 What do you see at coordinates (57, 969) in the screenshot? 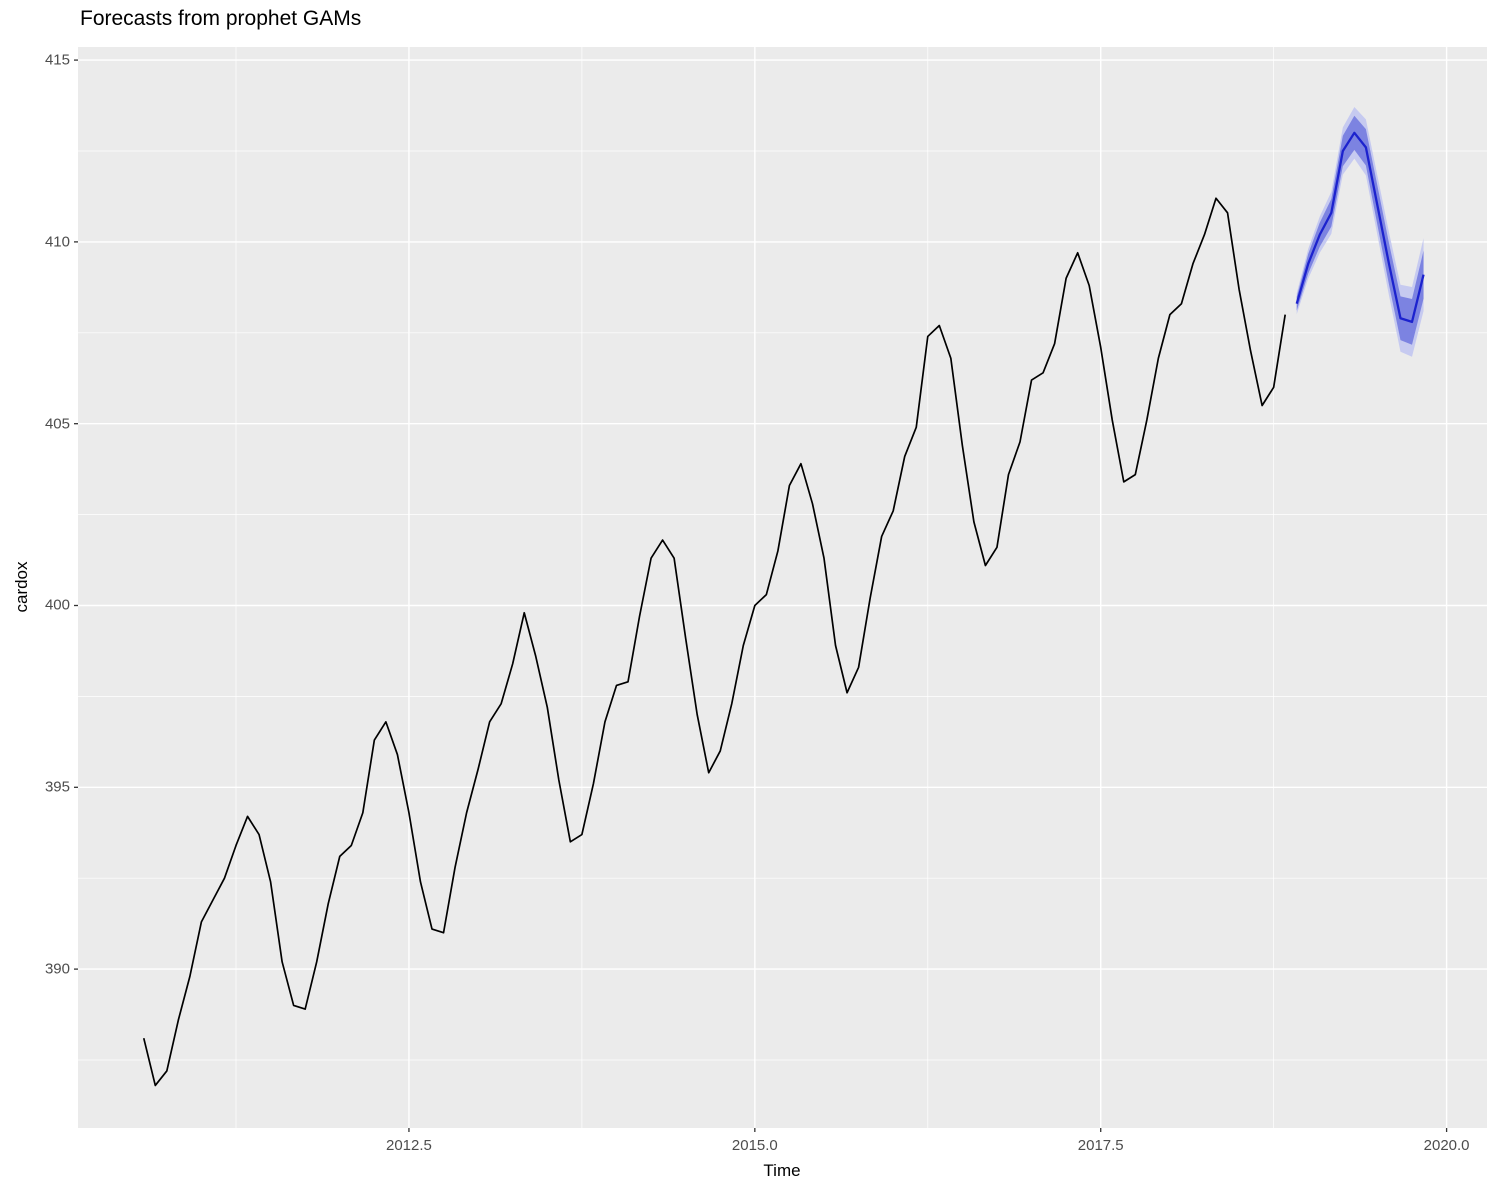
I see `y-tick-label: 390` at bounding box center [57, 969].